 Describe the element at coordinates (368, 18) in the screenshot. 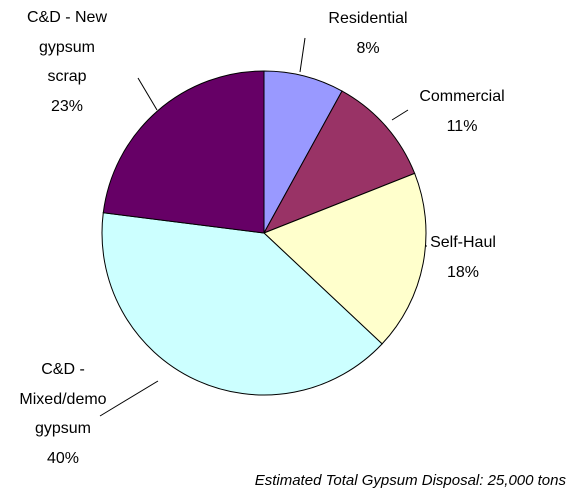

I see `category-label: Residential` at that location.